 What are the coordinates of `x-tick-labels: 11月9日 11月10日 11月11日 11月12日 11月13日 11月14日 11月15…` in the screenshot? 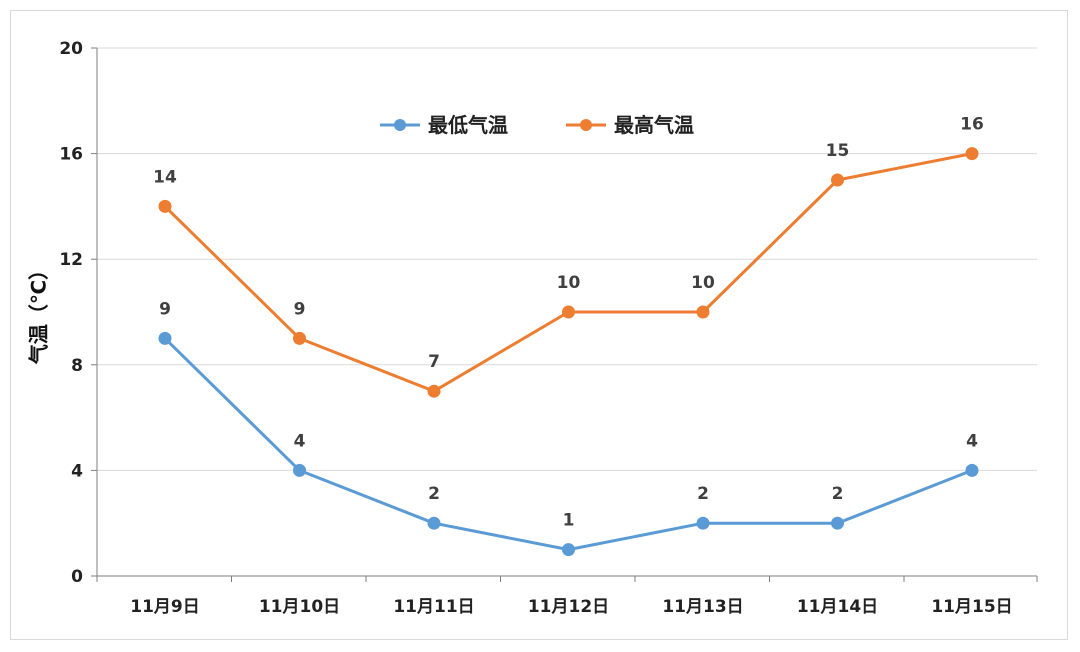 It's located at (567, 596).